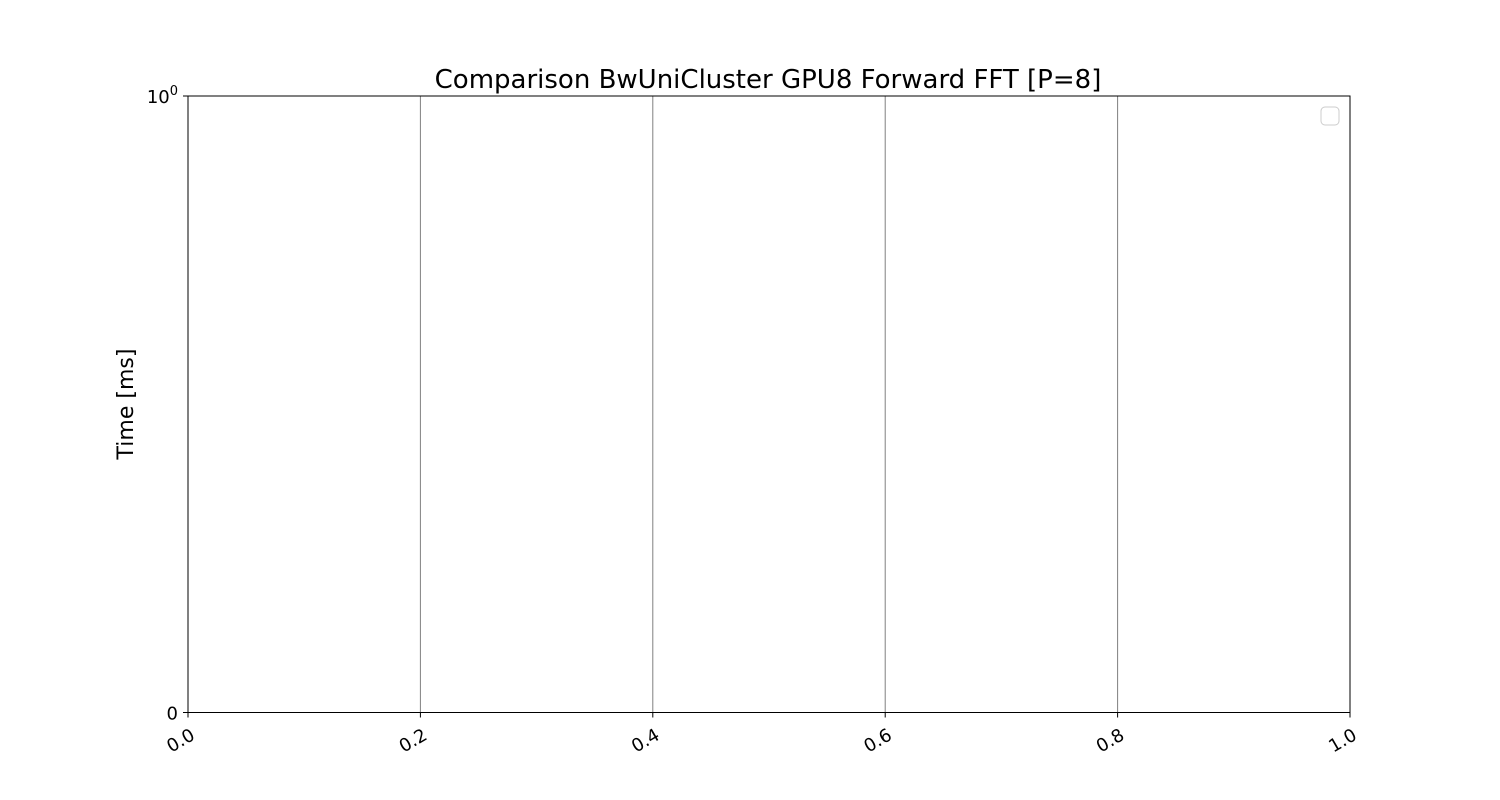 The width and height of the screenshot is (1500, 800). I want to click on y-tick-label: 100, so click(162, 96).